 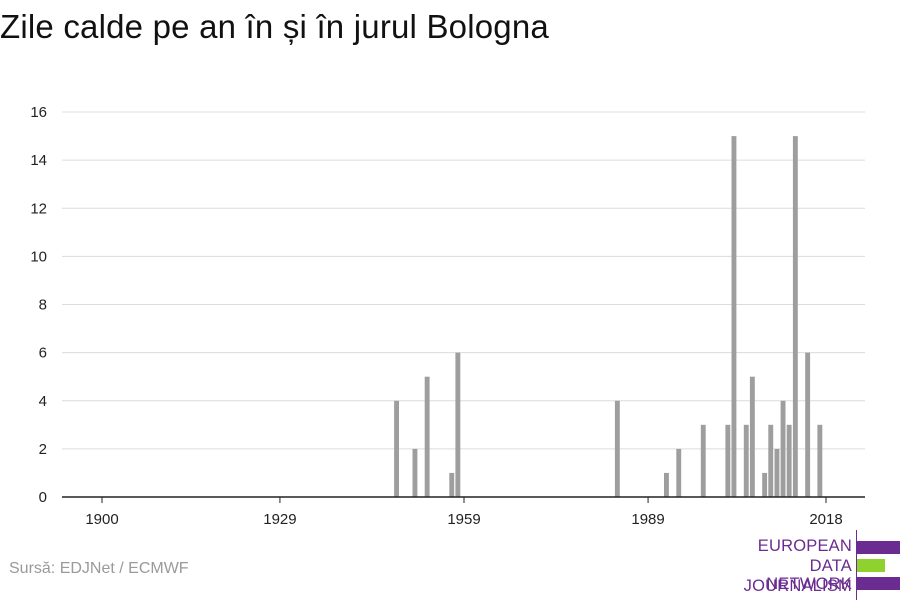 I want to click on edjnet-logo: EUROPEAN DATA JOURNALISM NETWORK, so click(x=800, y=564).